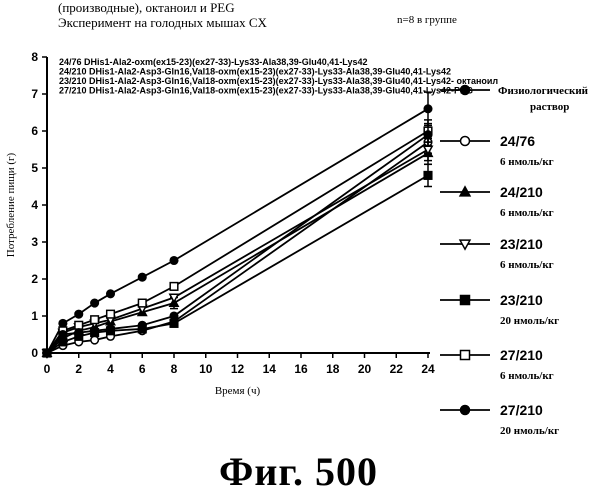  What do you see at coordinates (499, 309) in the screenshot?
I see `legend-item: 23/210 20 нмоль/кг` at bounding box center [499, 309].